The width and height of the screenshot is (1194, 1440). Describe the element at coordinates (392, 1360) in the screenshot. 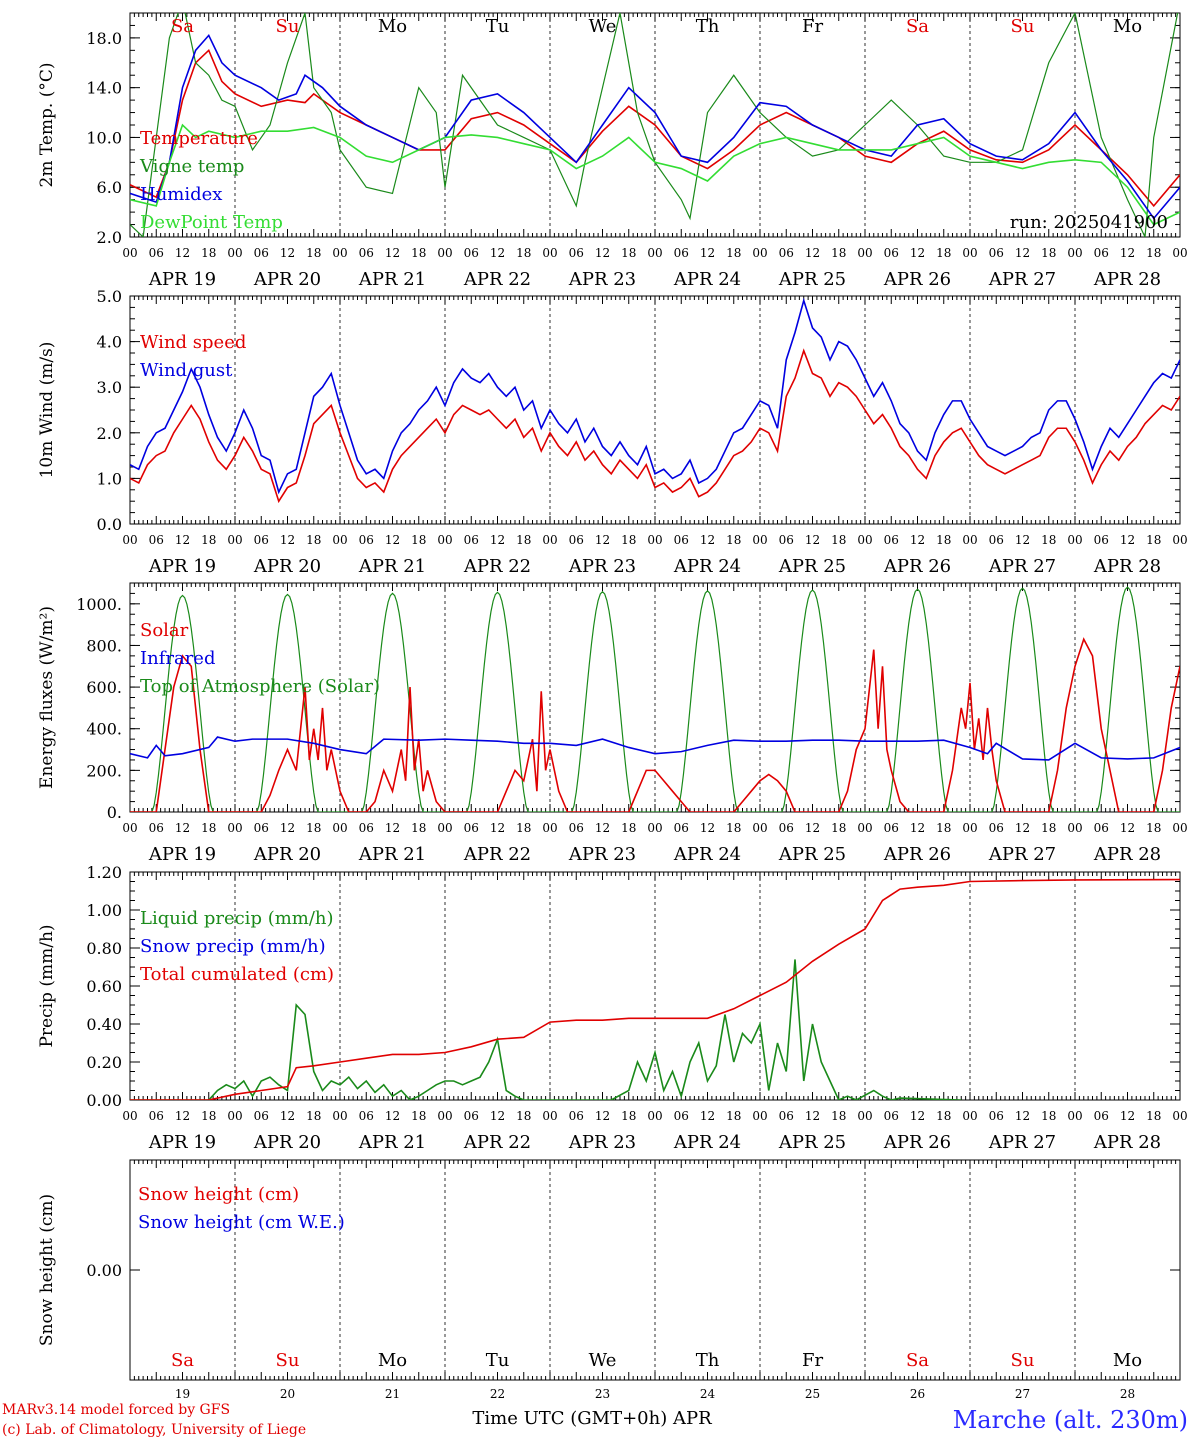

I see `day-of-week-label: Mo` at that location.